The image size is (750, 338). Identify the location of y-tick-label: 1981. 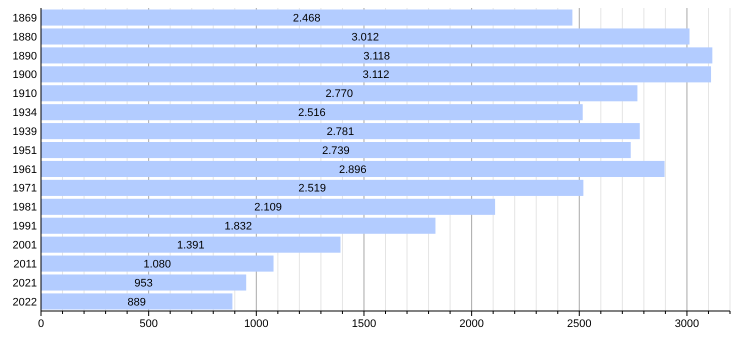
(24, 208).